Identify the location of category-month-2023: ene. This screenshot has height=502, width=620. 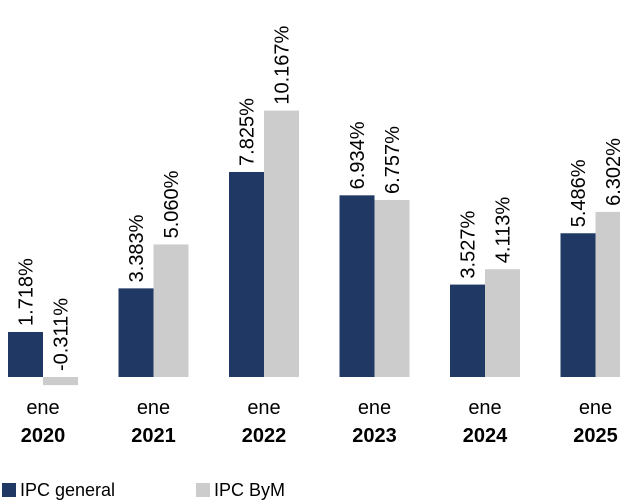
(374, 408).